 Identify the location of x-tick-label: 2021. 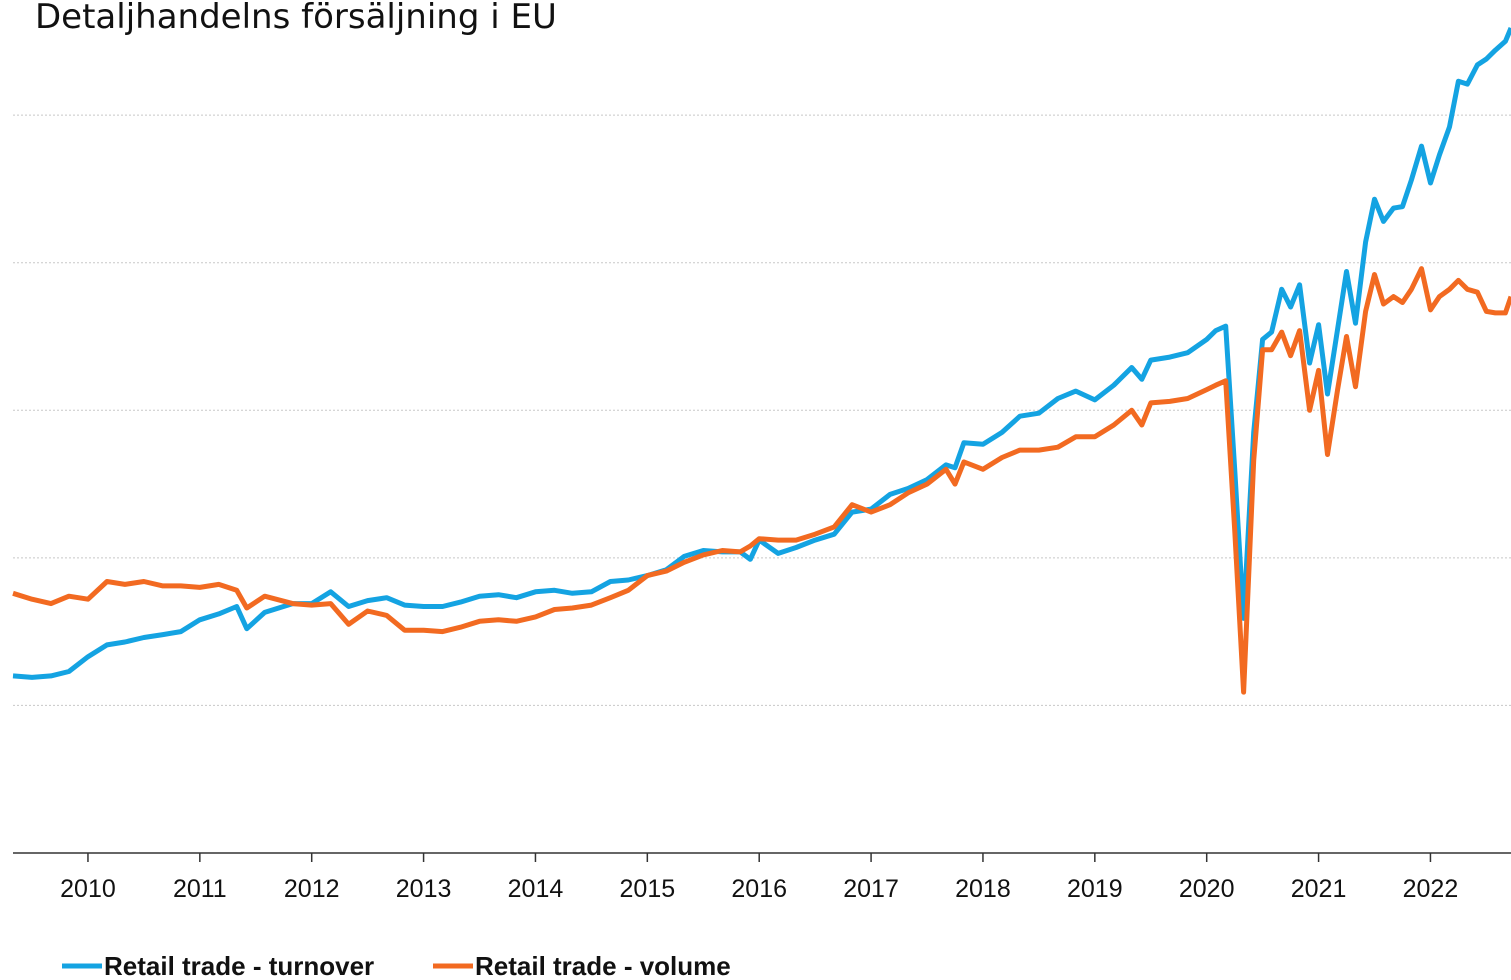
(1319, 889).